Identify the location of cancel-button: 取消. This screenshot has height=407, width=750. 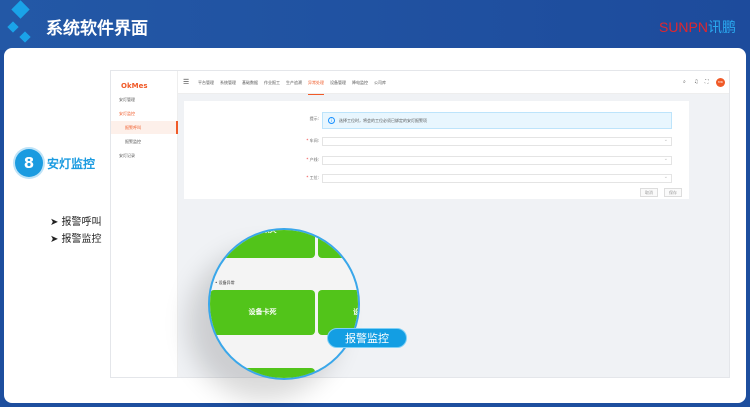
(649, 192).